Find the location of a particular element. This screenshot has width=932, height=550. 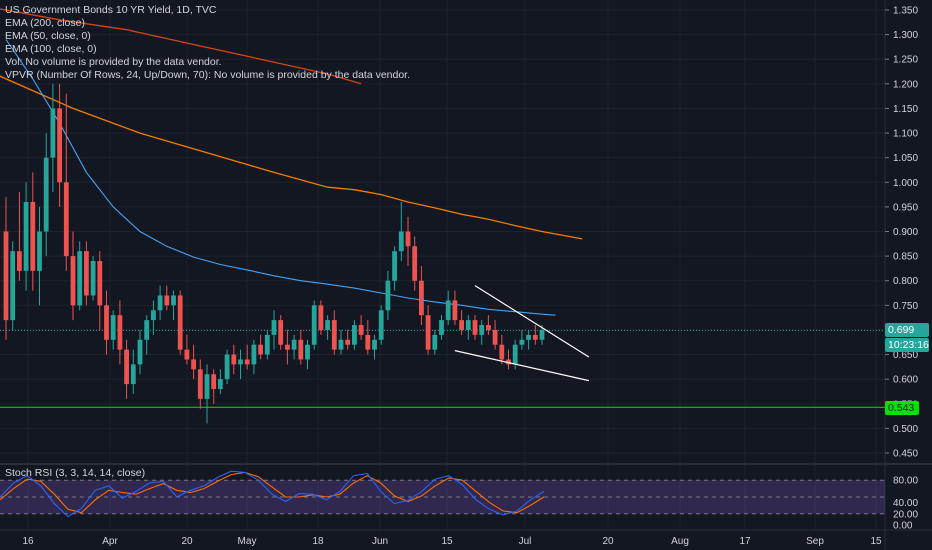

last-price-tag: 0.699 is located at coordinates (907, 330).